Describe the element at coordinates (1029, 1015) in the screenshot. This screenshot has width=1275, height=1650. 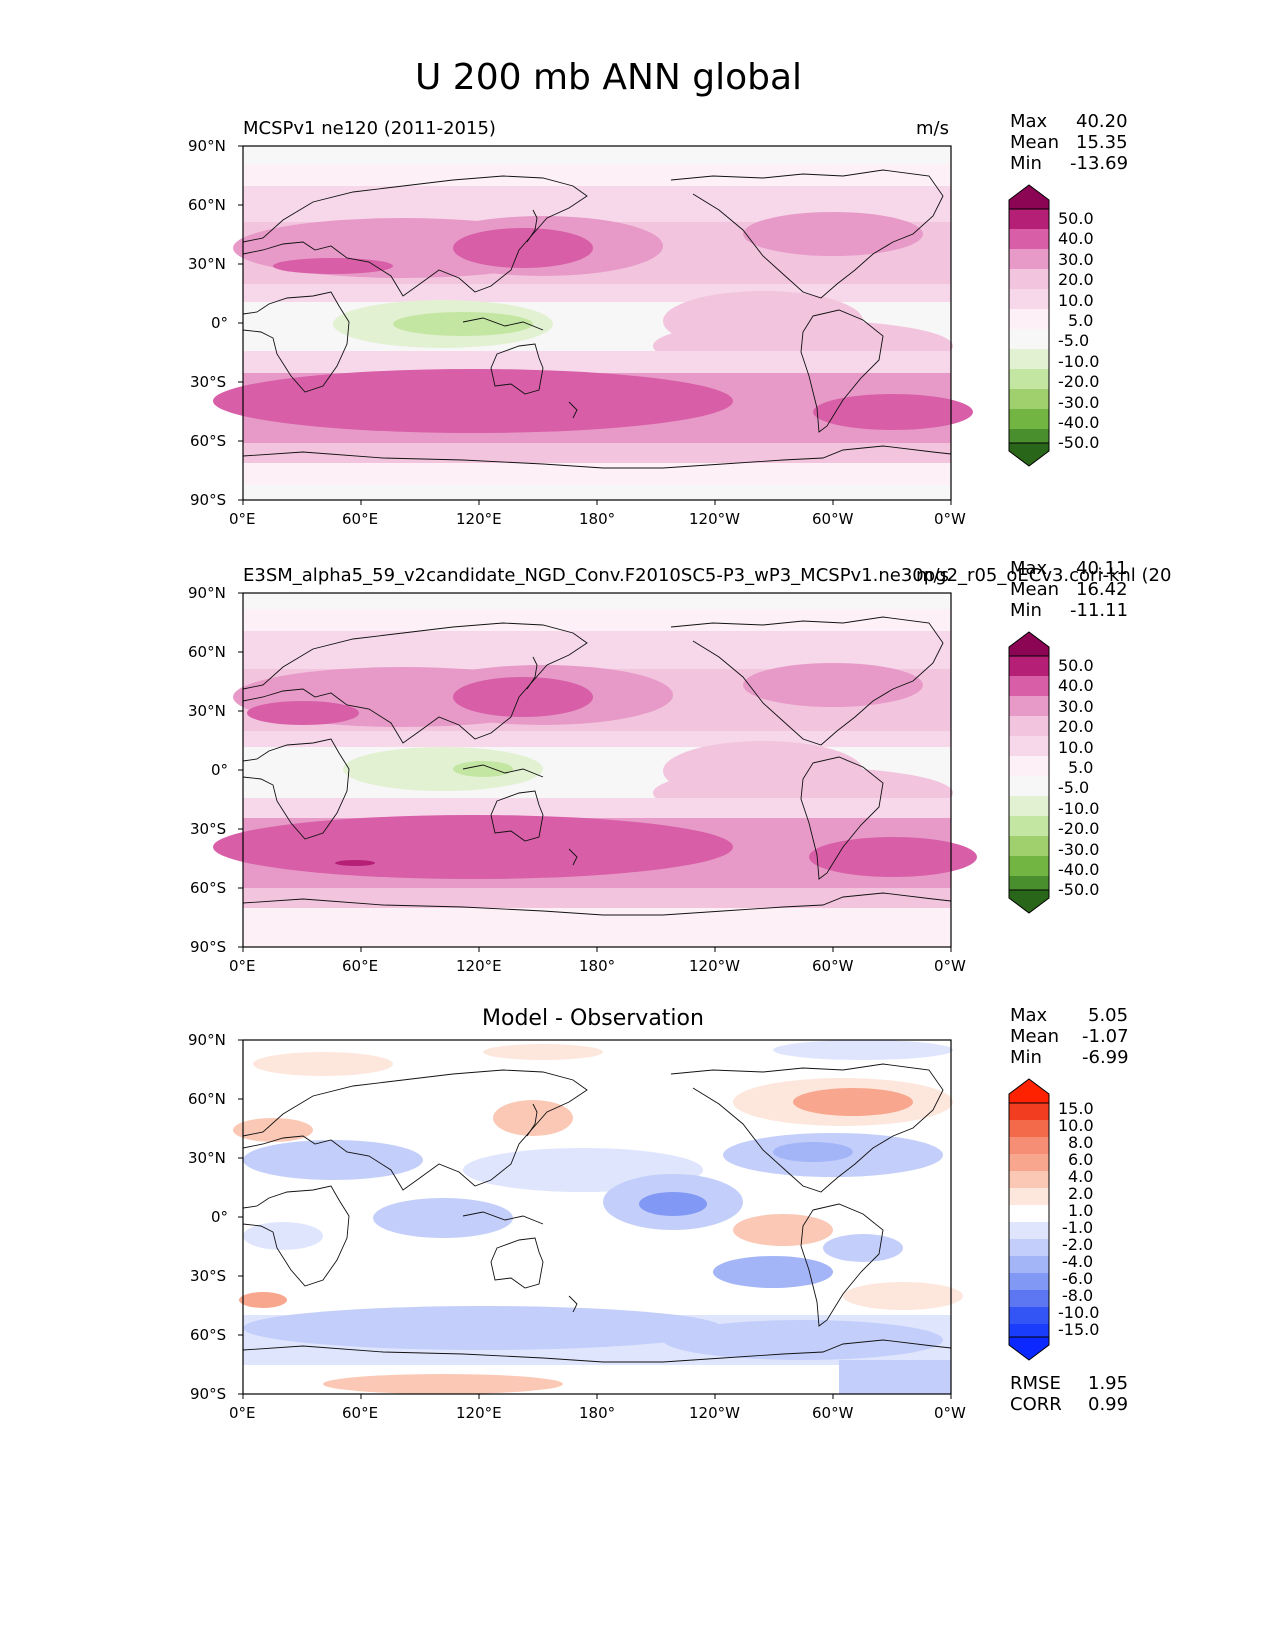
I see `p3-stat-max-label: Max` at that location.